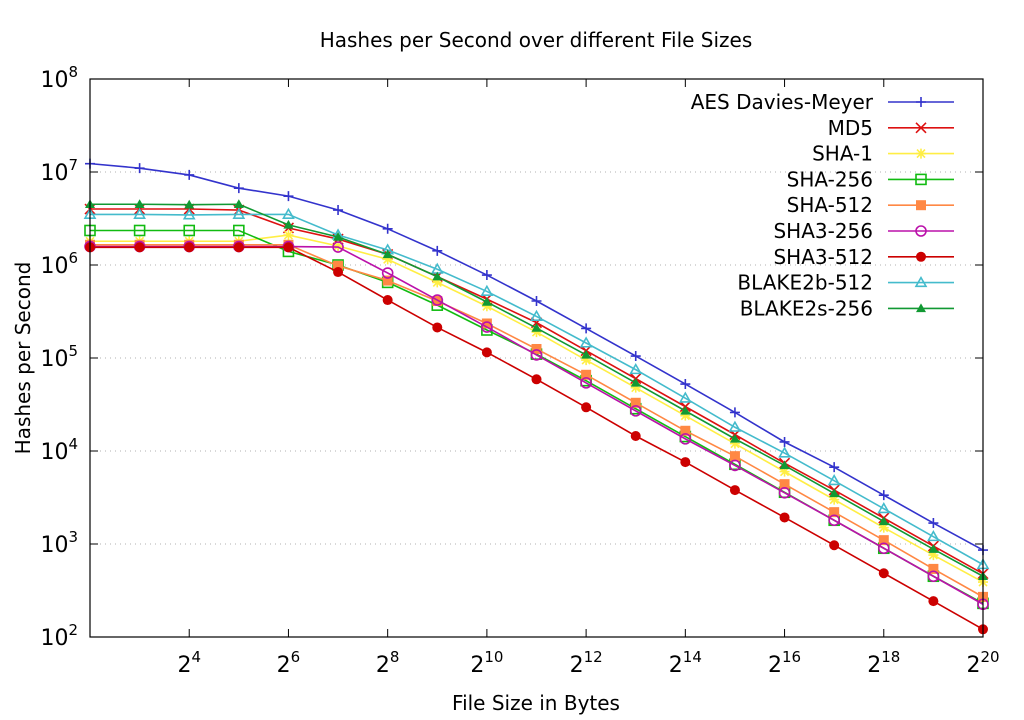  Describe the element at coordinates (782, 102) in the screenshot. I see `legend-label: AES Davies-Meyer` at that location.